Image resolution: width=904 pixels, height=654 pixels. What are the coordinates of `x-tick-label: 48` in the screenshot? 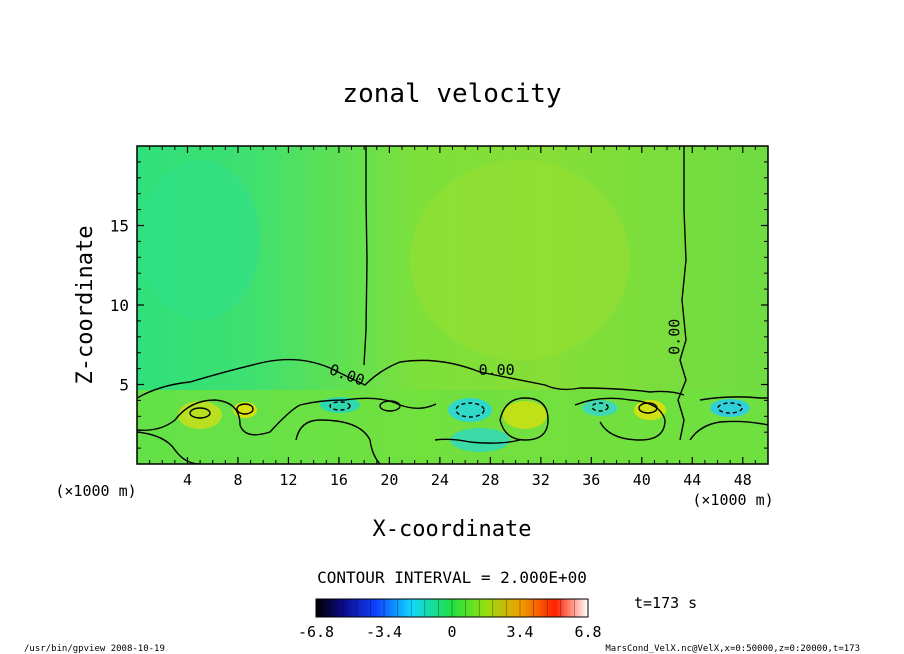 It's located at (743, 480).